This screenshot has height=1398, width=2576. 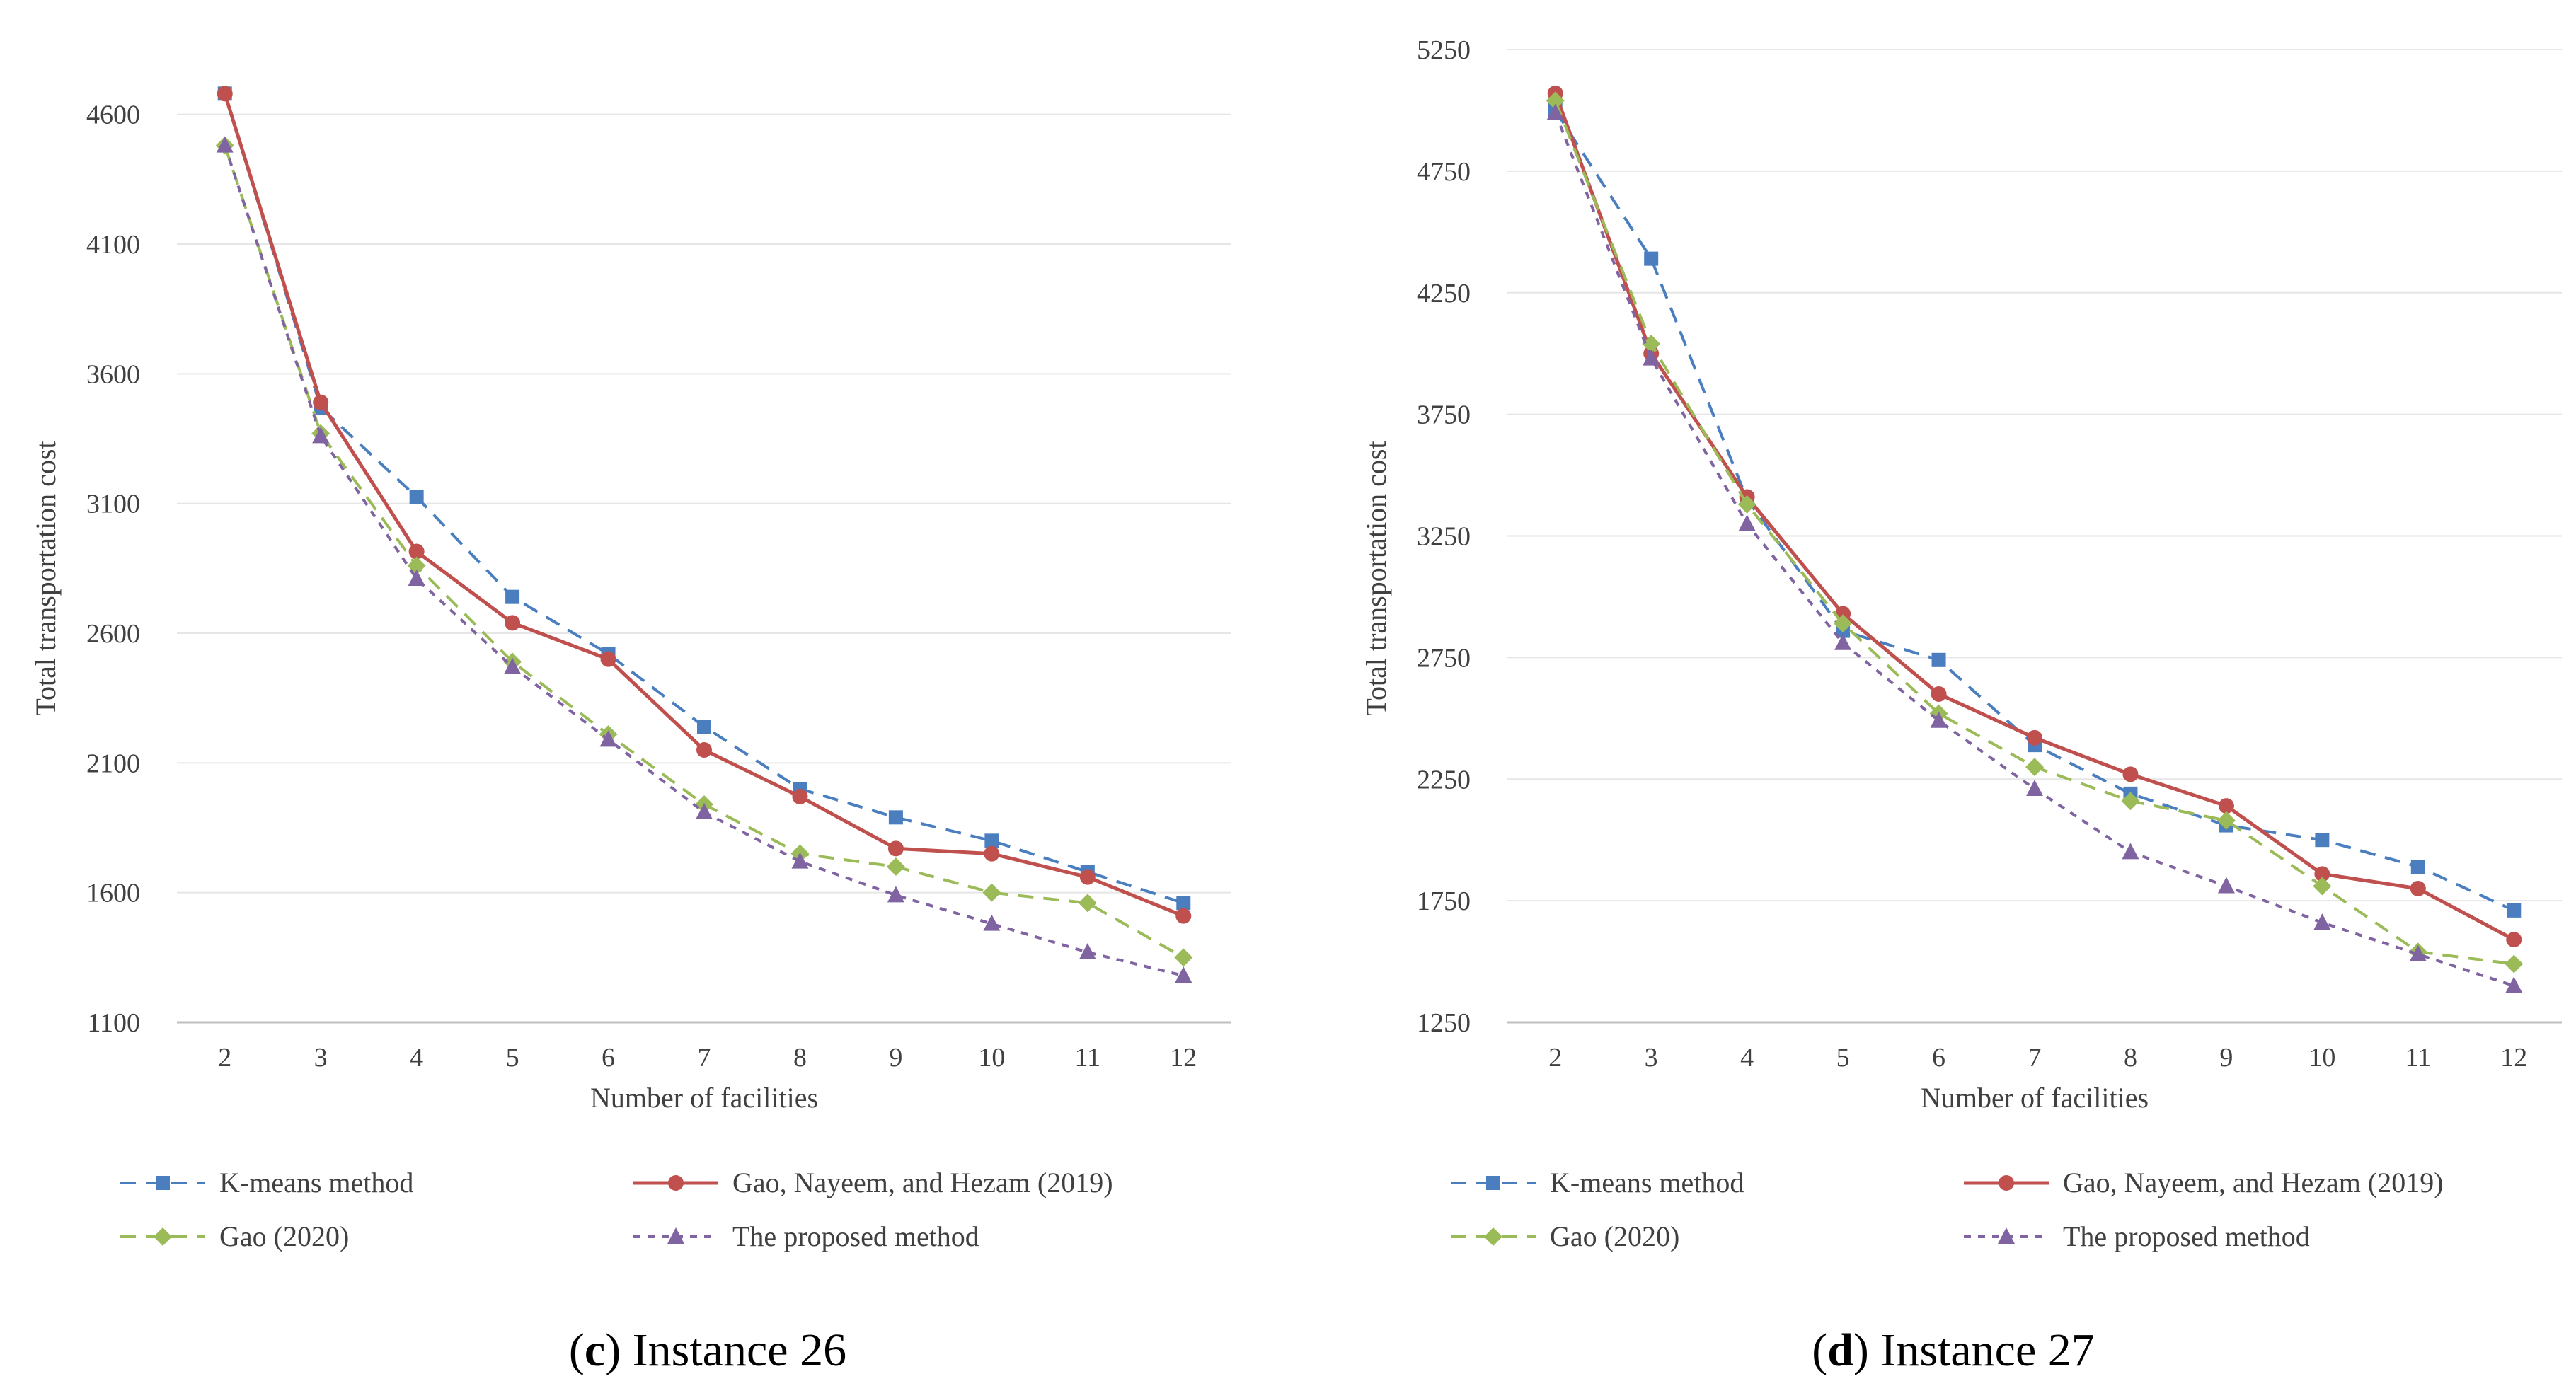 What do you see at coordinates (113, 1023) in the screenshot?
I see `y-tick-label: 1100` at bounding box center [113, 1023].